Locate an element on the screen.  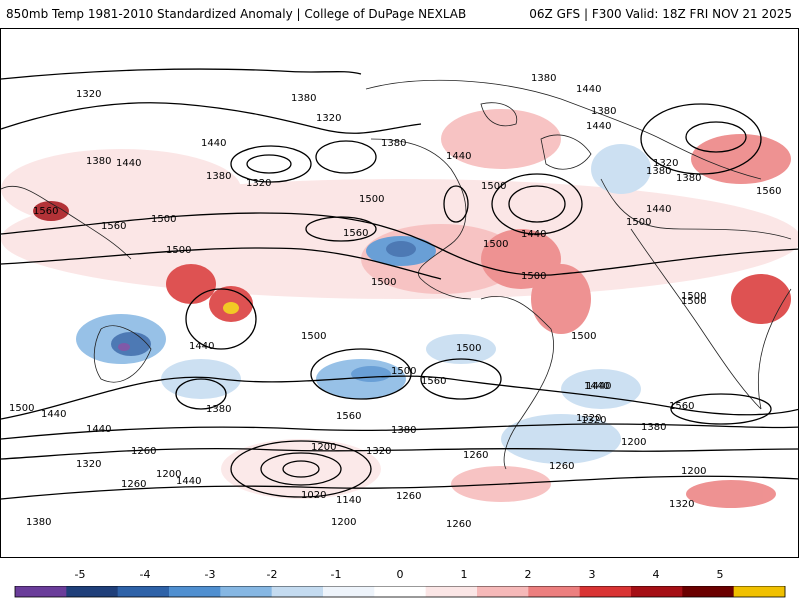
contour-label: 1140 is located at coordinates (348, 500).